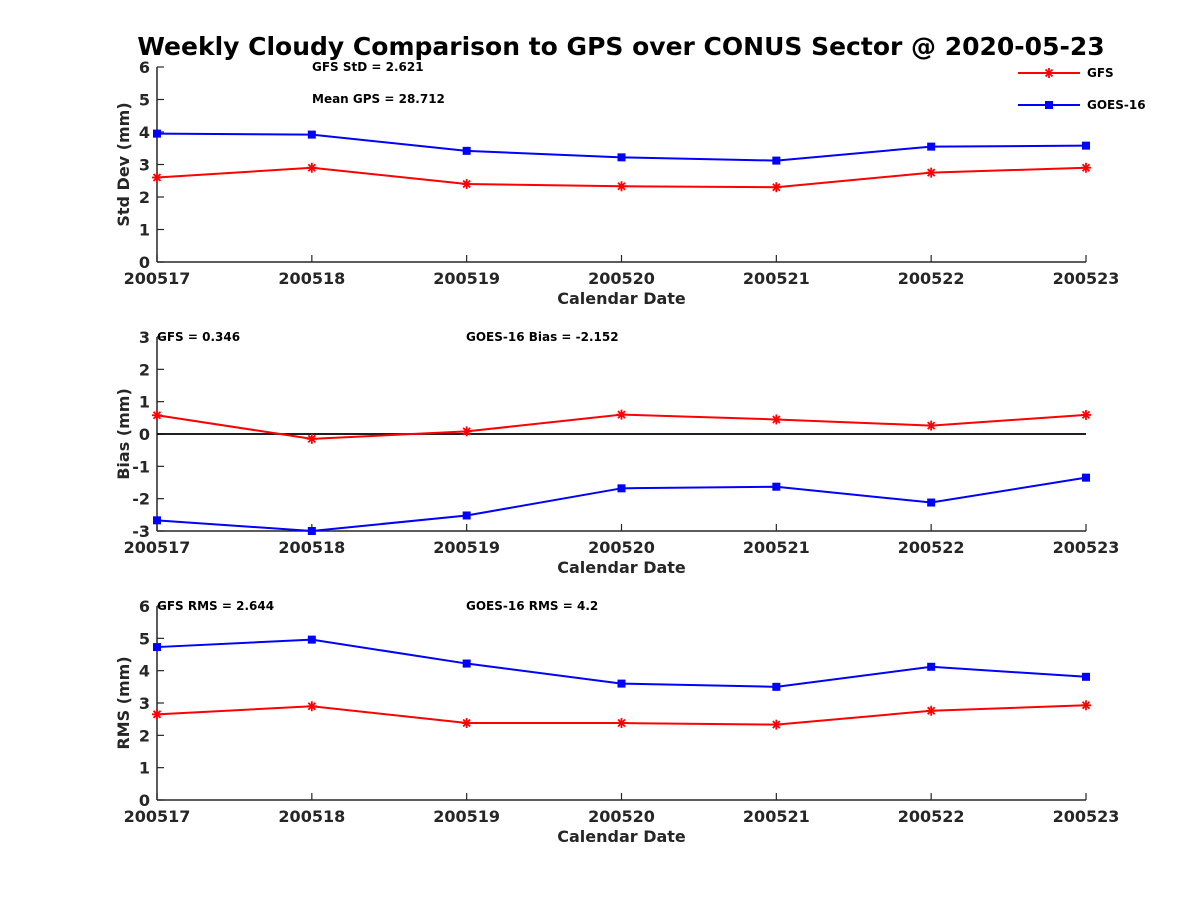 This screenshot has width=1200, height=900. I want to click on stat-annotation: GFS StD = 2.621, so click(368, 67).